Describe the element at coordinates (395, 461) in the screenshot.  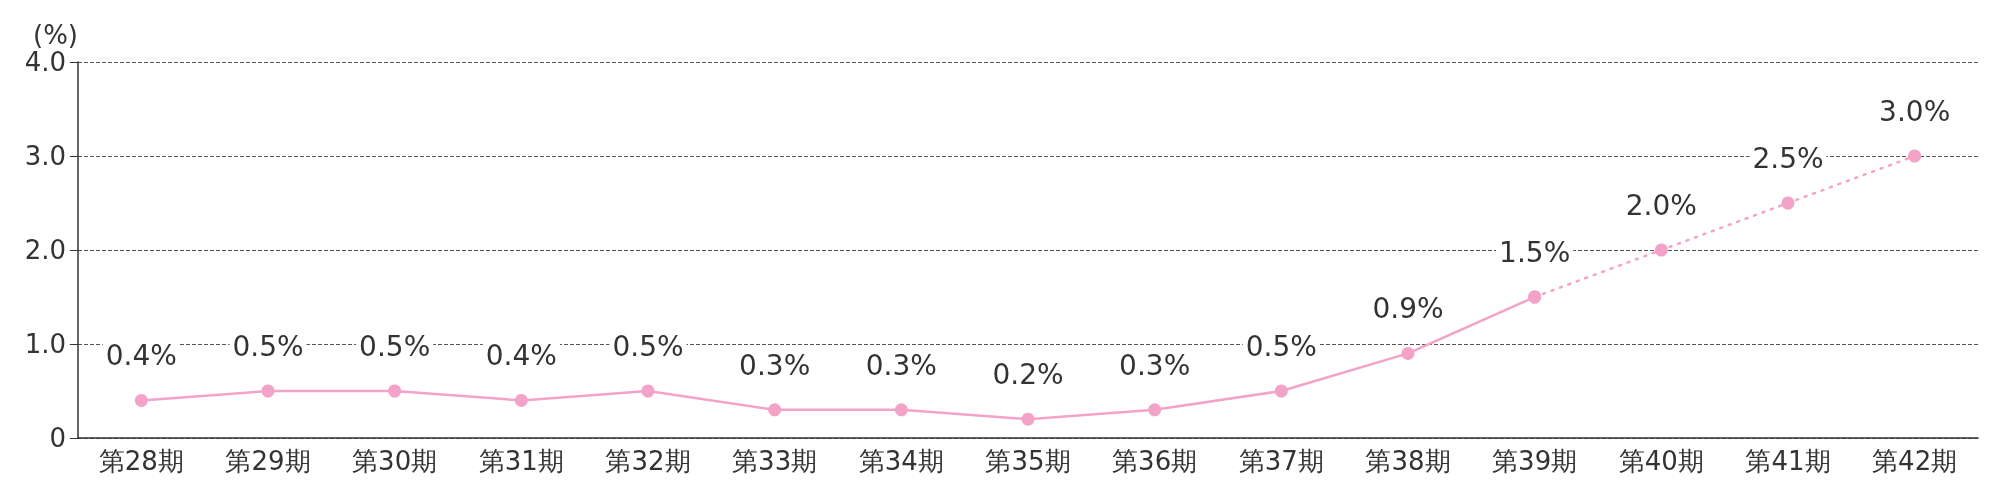
I see `x-tick-label: 第30期` at that location.